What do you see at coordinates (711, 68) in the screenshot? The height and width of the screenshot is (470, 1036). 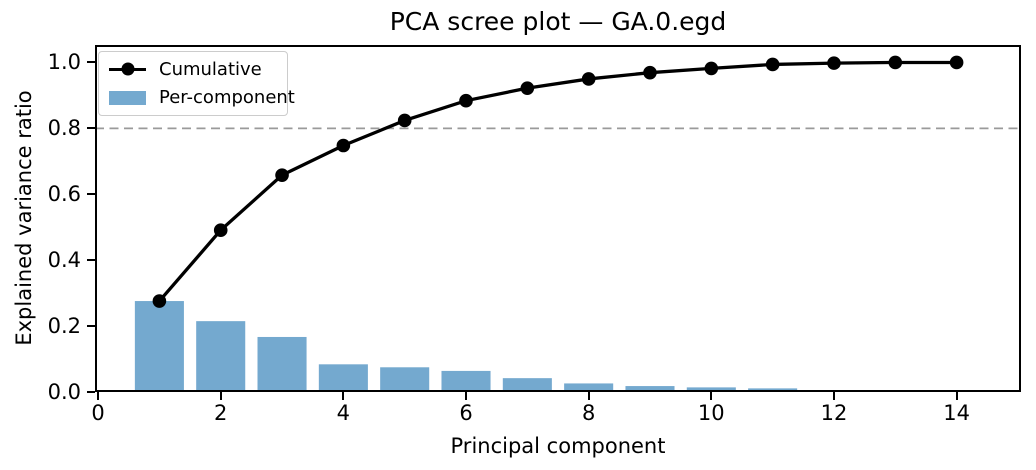 I see `cumulative-point-pc10` at bounding box center [711, 68].